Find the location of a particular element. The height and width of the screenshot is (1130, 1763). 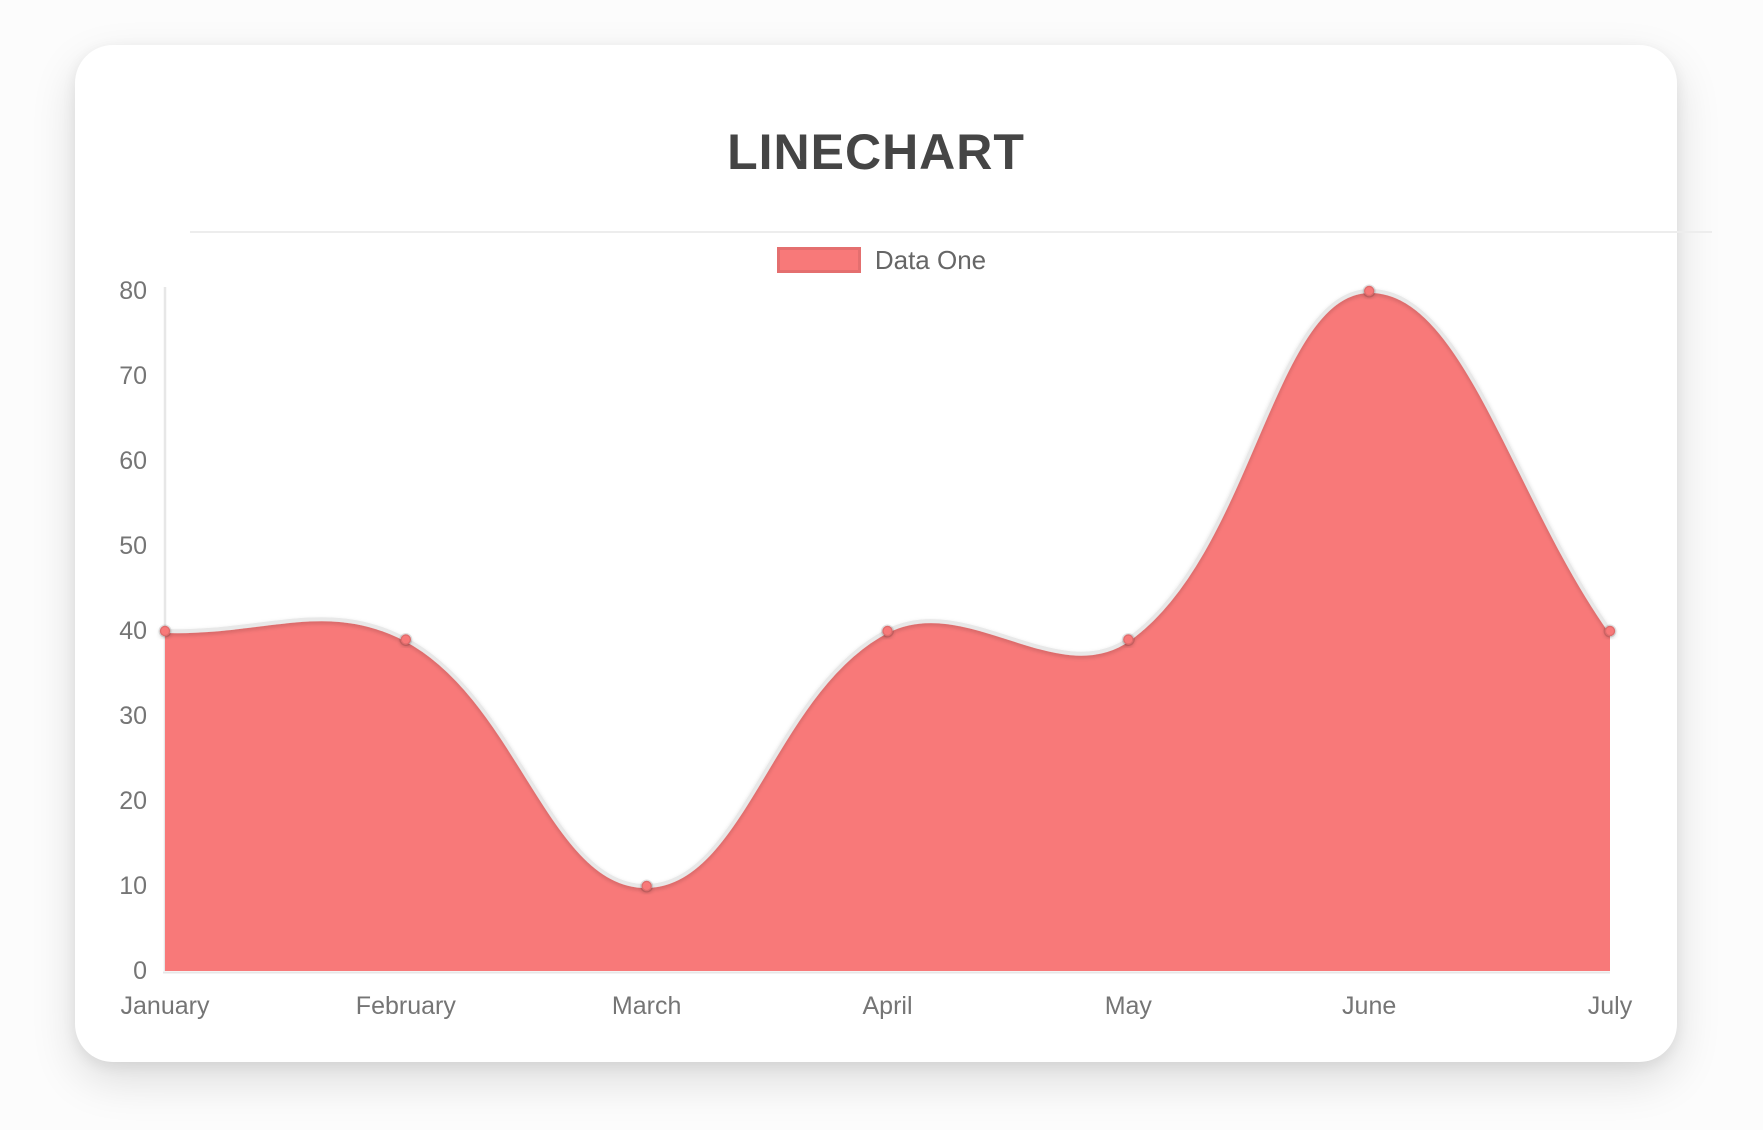

y-axis-tick-60: 60 is located at coordinates (133, 461).